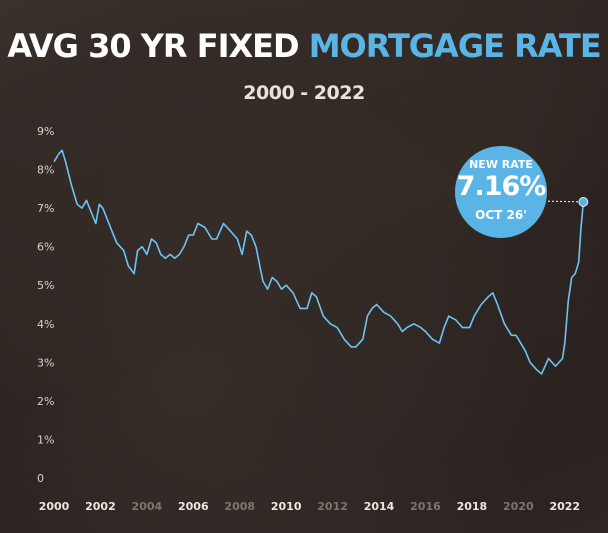 Image resolution: width=608 pixels, height=533 pixels. Describe the element at coordinates (583, 202) in the screenshot. I see `latest-value-dot` at that location.